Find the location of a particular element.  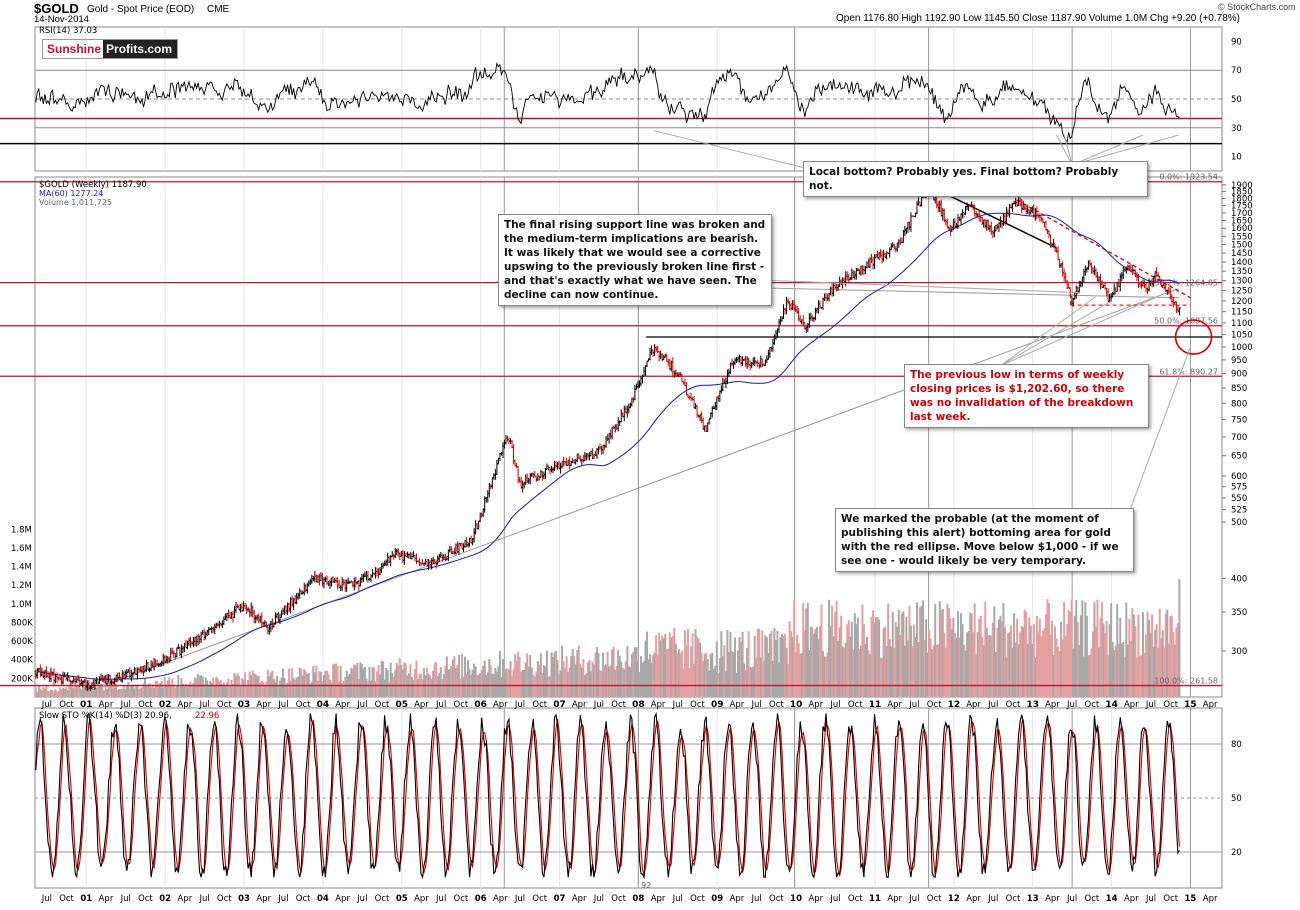

price-tick-label: 1850 is located at coordinates (1242, 193).